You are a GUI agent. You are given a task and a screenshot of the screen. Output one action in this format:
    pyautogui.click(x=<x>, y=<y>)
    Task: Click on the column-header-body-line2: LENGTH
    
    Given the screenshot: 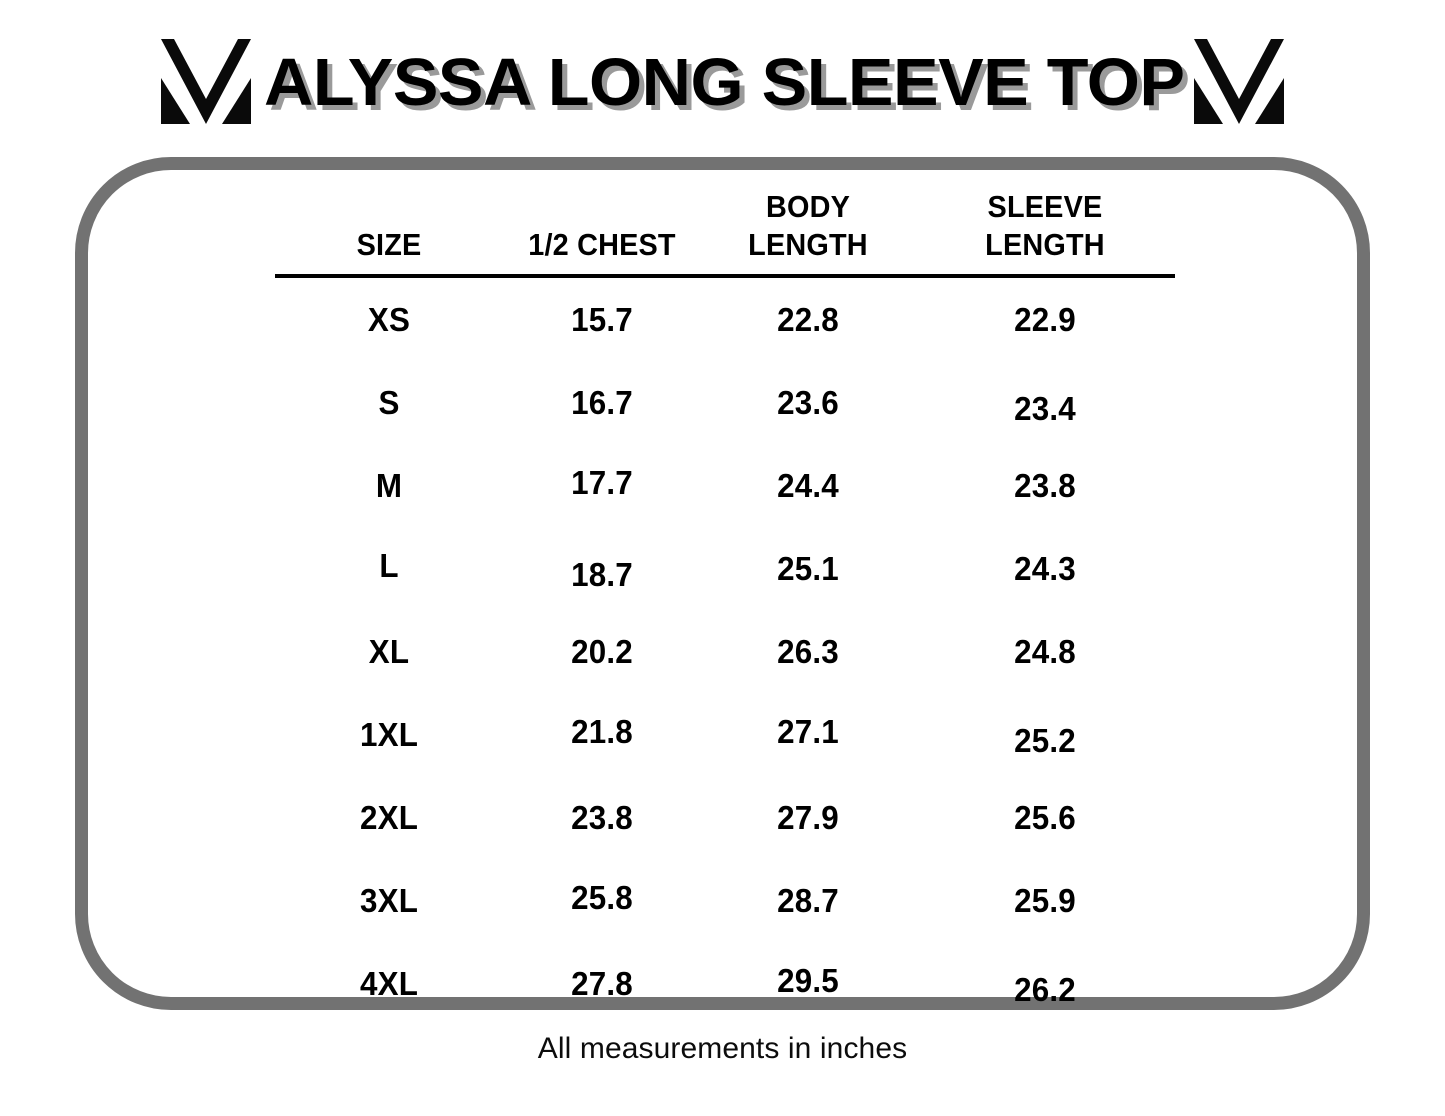 What is the action you would take?
    pyautogui.click(x=808, y=245)
    